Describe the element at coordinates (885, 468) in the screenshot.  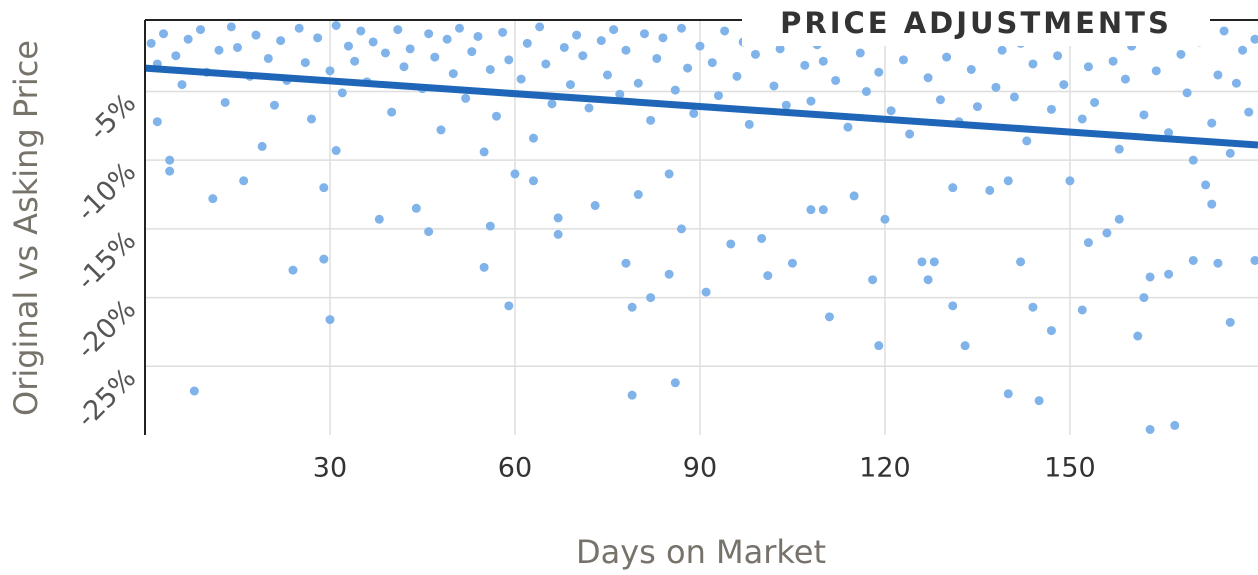
I see `x-tick-label: 120` at that location.